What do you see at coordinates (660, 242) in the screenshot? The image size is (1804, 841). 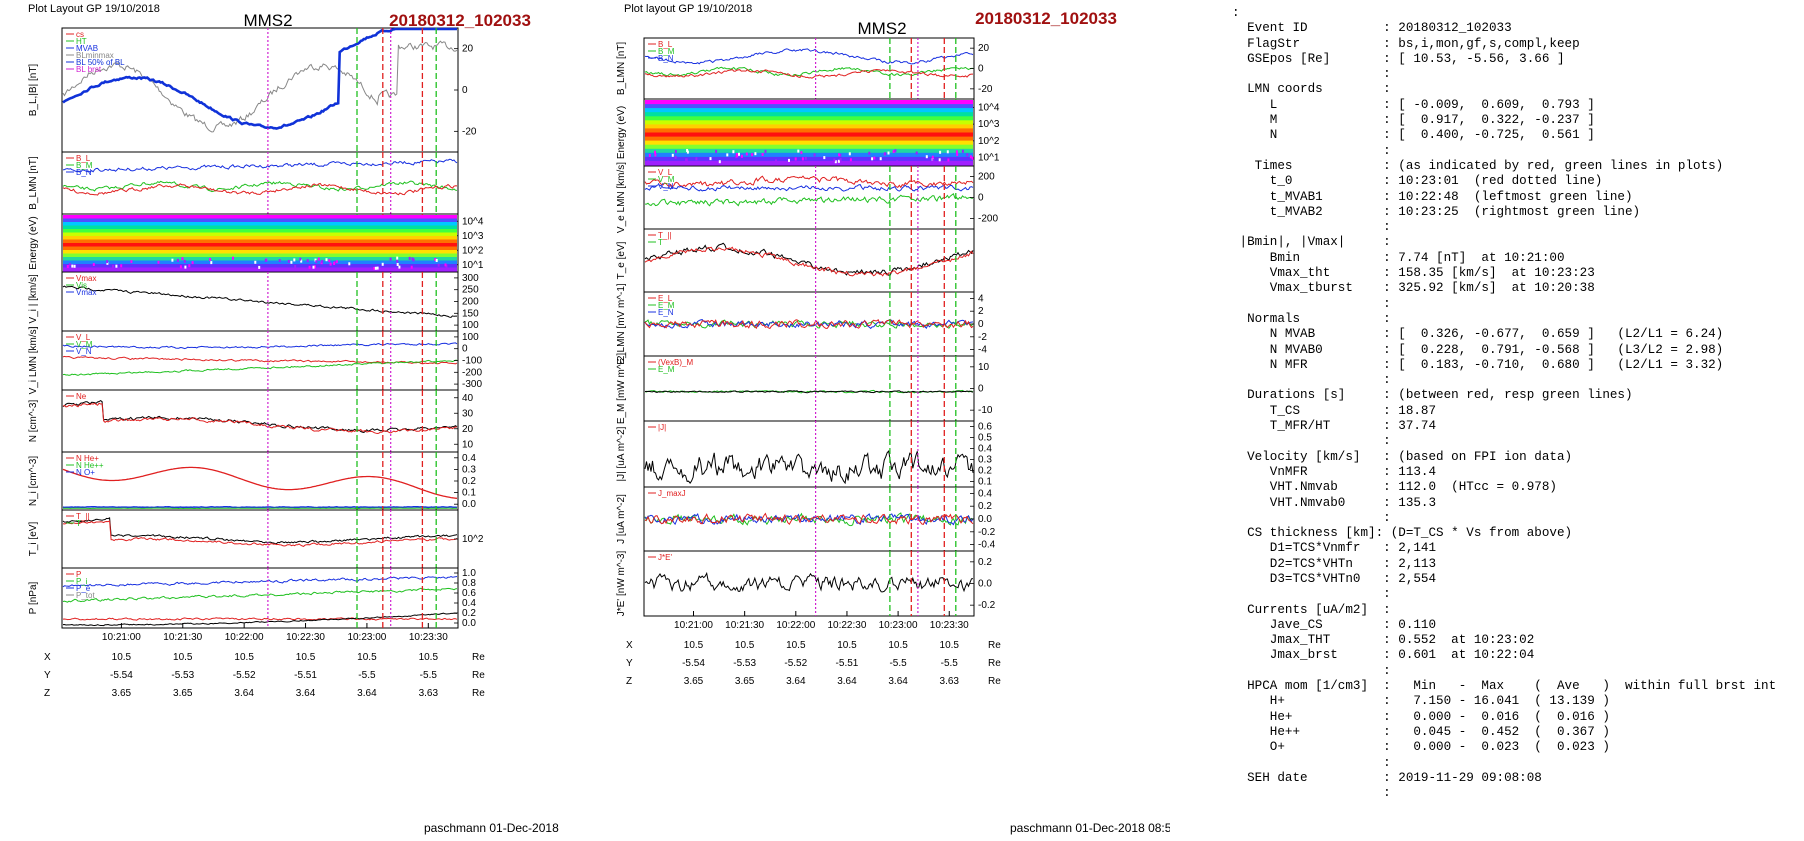 I see `legend-entry: T` at bounding box center [660, 242].